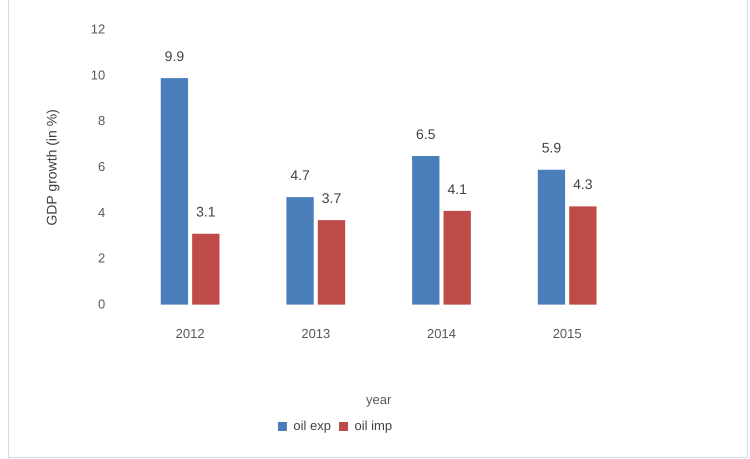 The width and height of the screenshot is (750, 459). I want to click on y-tick-label: 6, so click(102, 166).